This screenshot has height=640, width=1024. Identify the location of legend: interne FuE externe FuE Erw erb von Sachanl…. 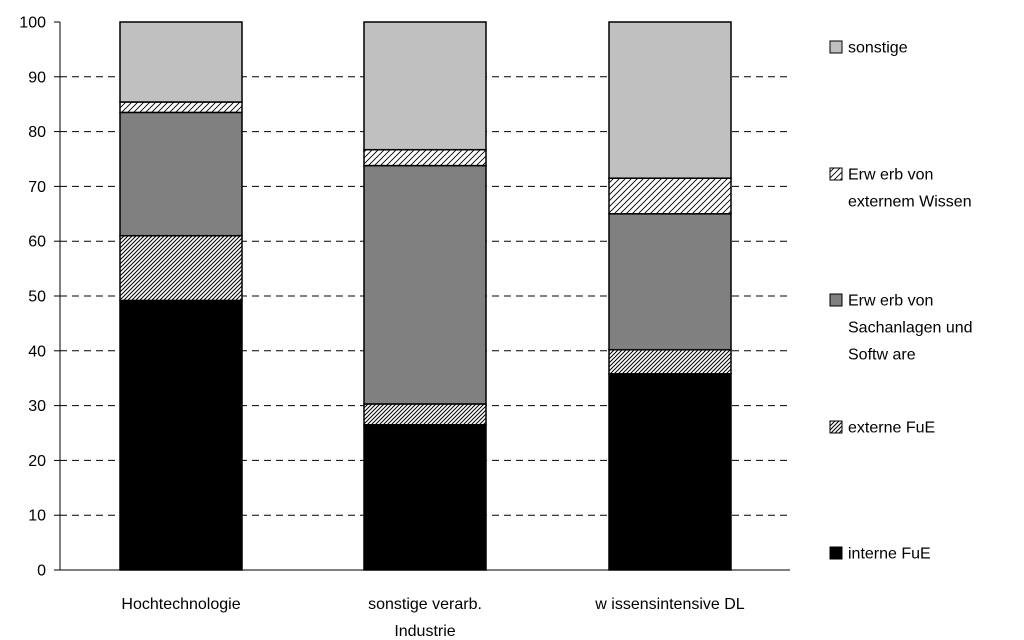
(901, 301).